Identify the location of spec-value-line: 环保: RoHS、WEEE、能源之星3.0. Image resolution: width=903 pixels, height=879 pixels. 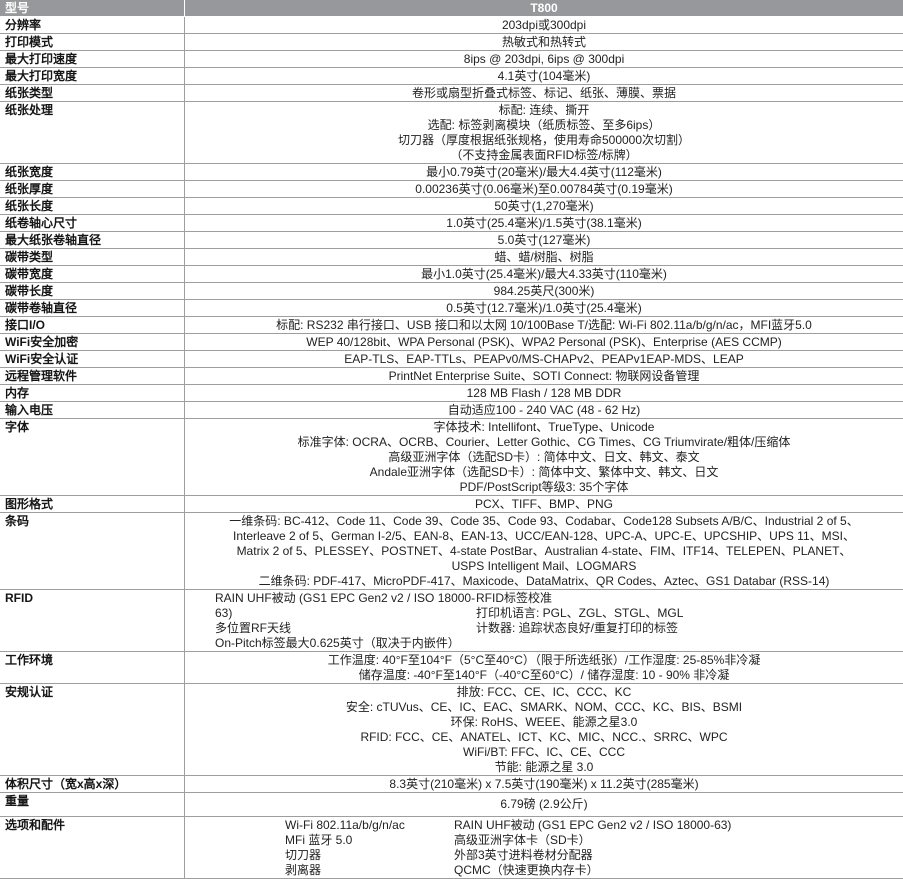
(544, 722).